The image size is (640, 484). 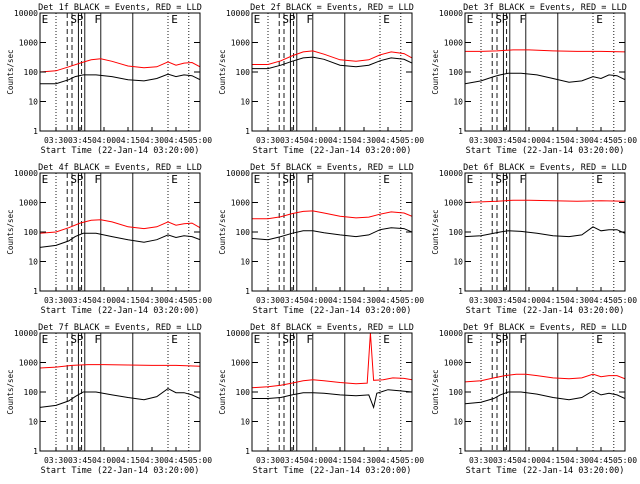 What do you see at coordinates (451, 13) in the screenshot?
I see `y-tick-label: 10000` at bounding box center [451, 13].